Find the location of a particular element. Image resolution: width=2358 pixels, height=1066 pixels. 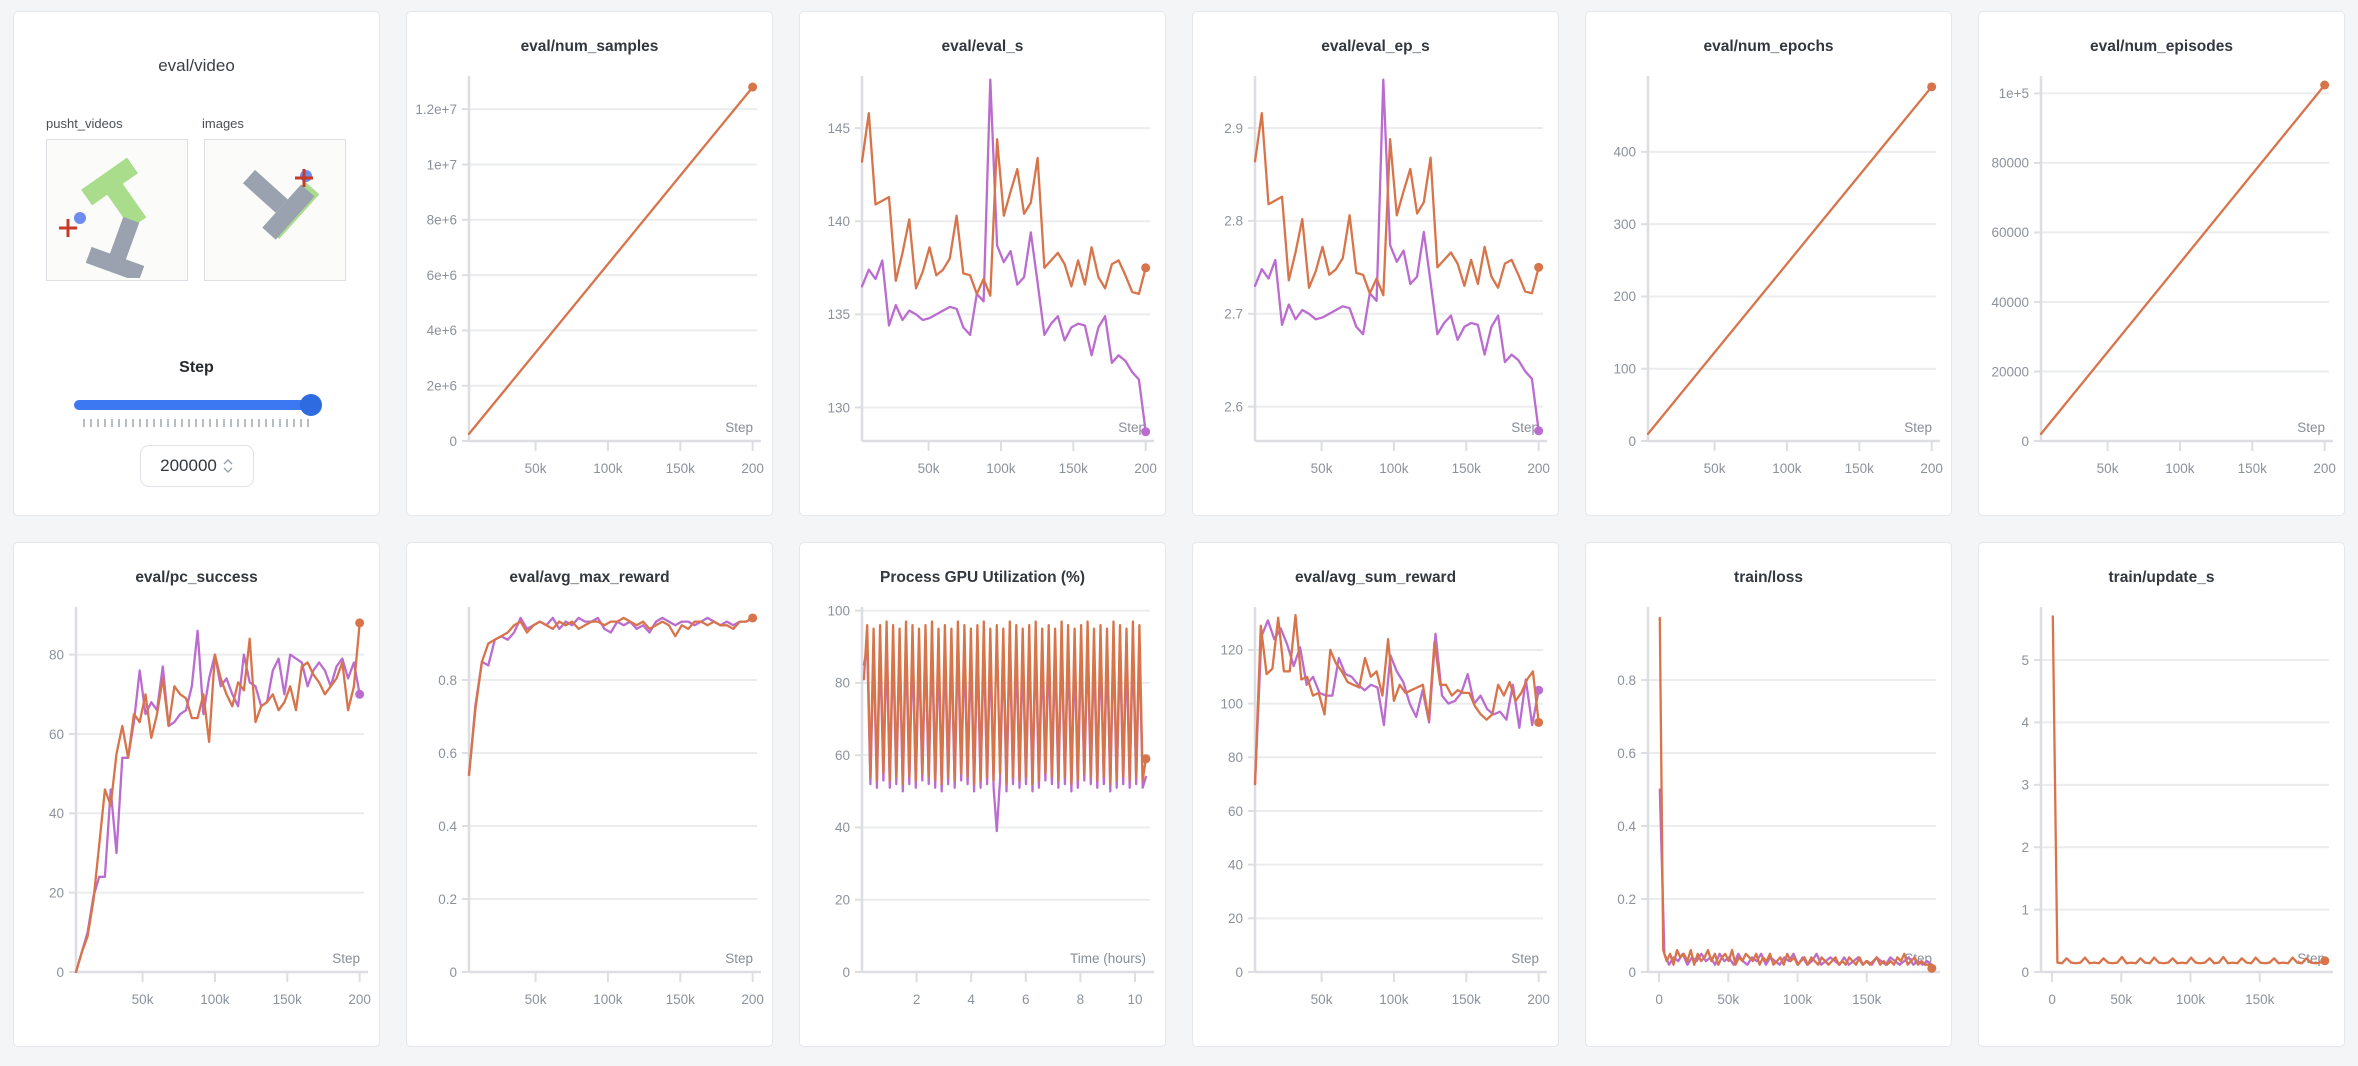

step-value-input: 200000 is located at coordinates (196, 466).